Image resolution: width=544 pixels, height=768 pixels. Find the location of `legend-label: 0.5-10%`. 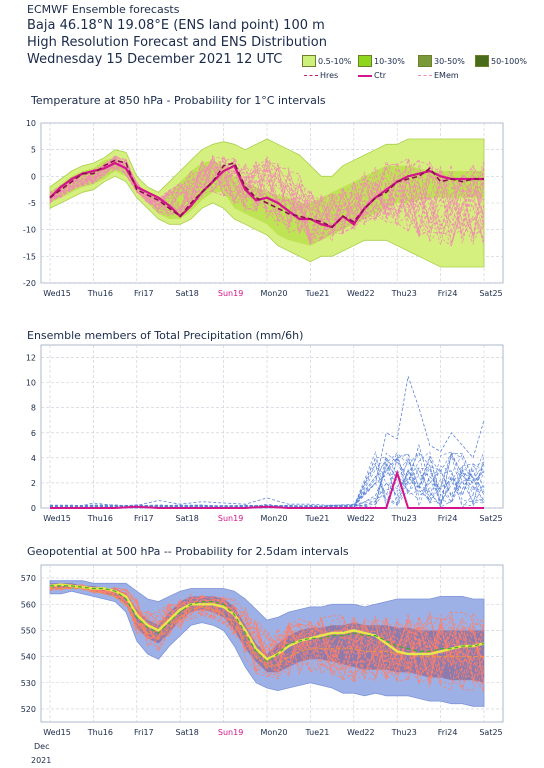

legend-label: 0.5-10% is located at coordinates (335, 61).